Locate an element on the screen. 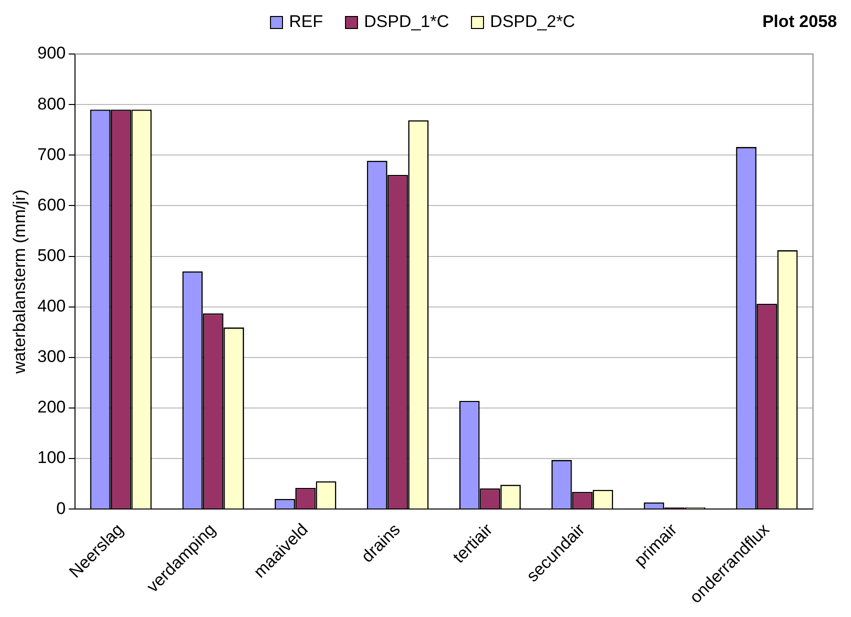  y-tick-label: 300 is located at coordinates (51, 356).